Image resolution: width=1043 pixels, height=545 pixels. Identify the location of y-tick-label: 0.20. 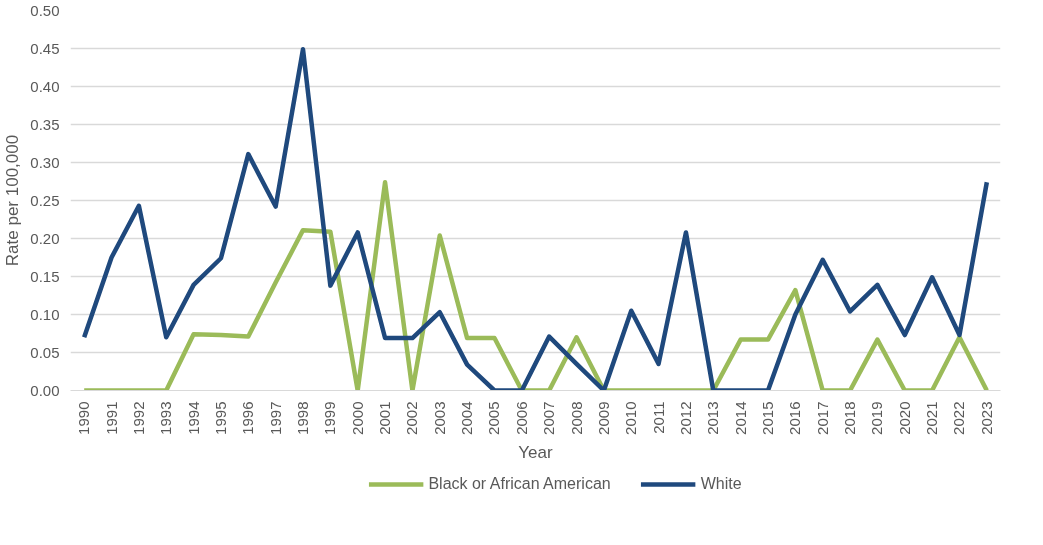
(45, 238).